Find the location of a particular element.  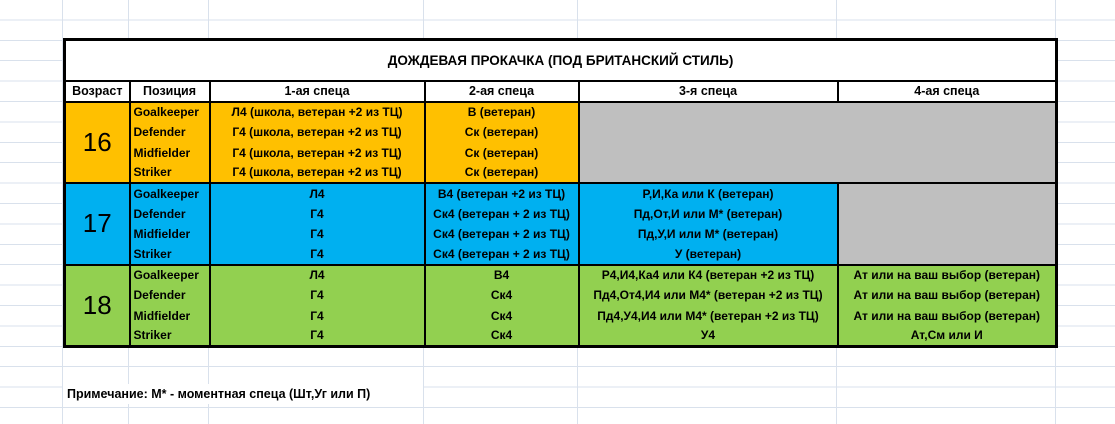

age-cell: 17 is located at coordinates (97, 223).